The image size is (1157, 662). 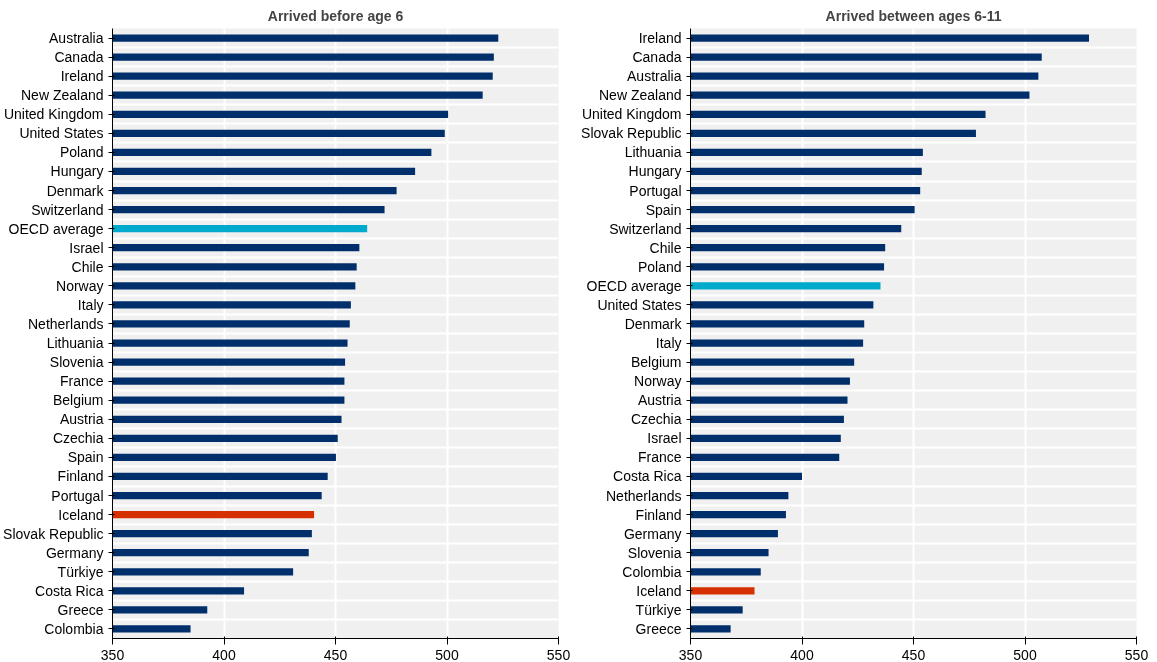 What do you see at coordinates (335, 15) in the screenshot?
I see `chart-title: Arrived before age 6` at bounding box center [335, 15].